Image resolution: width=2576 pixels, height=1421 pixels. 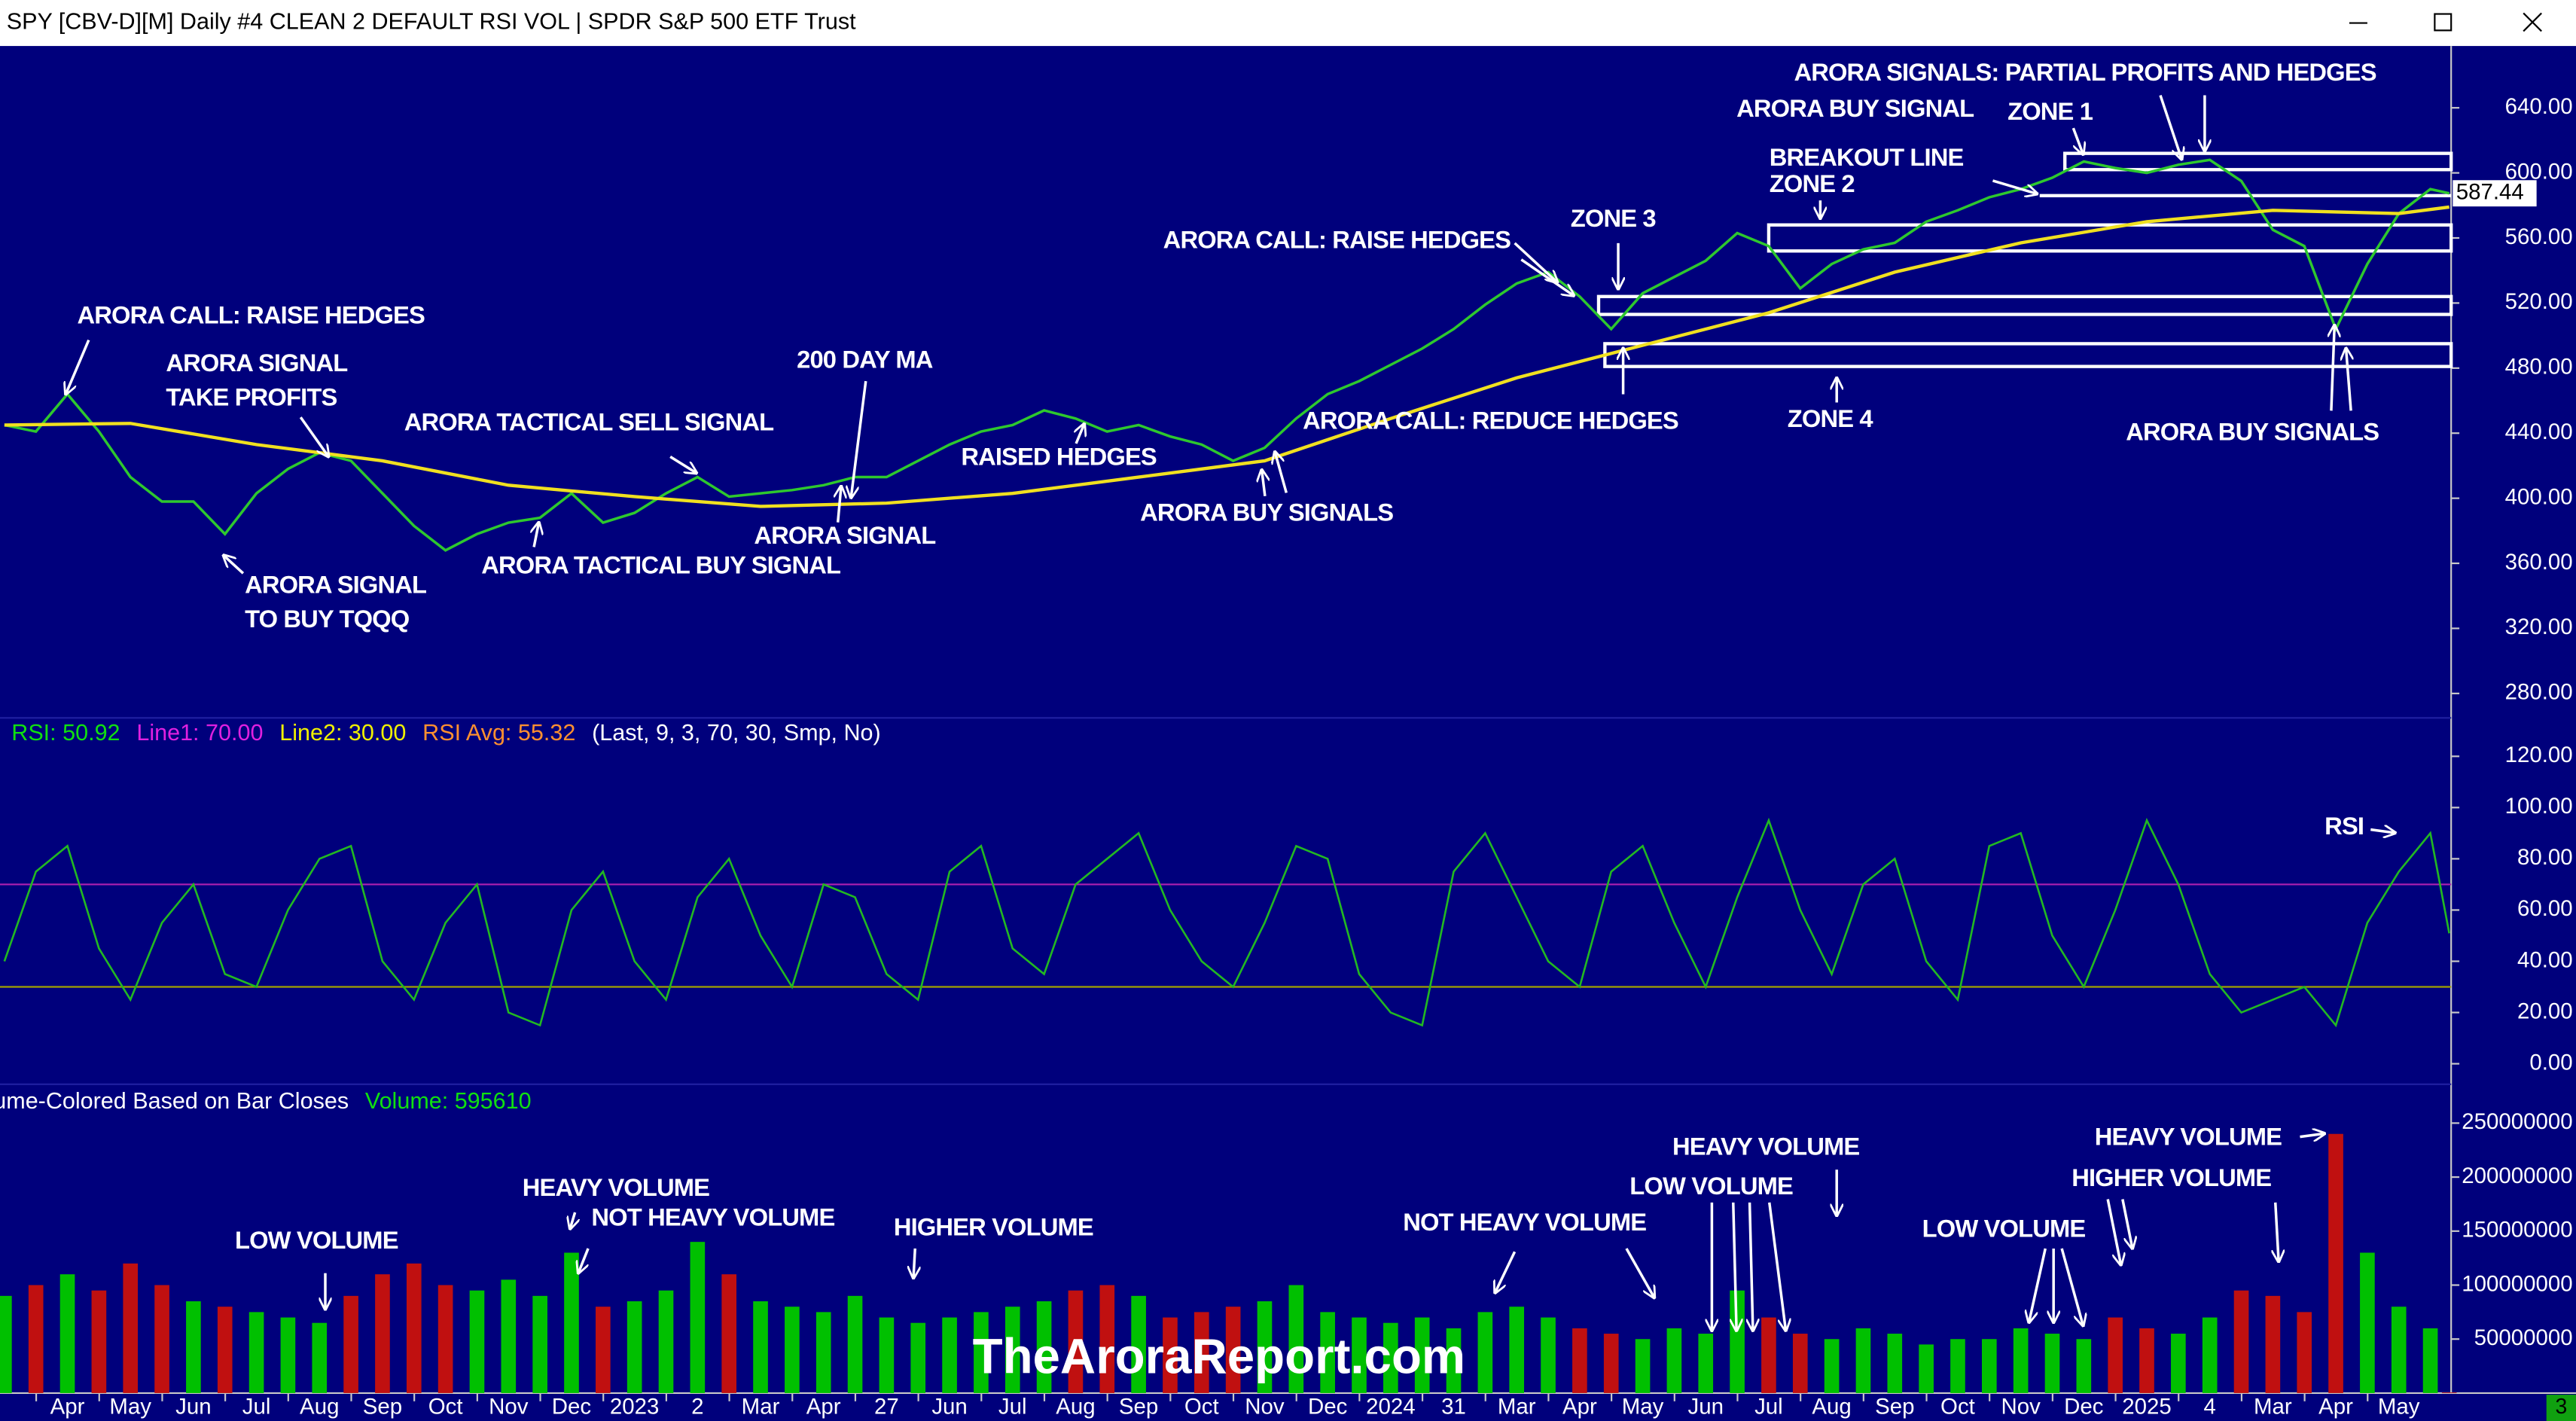 I want to click on annotation: ARORA SIGNAL, so click(x=844, y=535).